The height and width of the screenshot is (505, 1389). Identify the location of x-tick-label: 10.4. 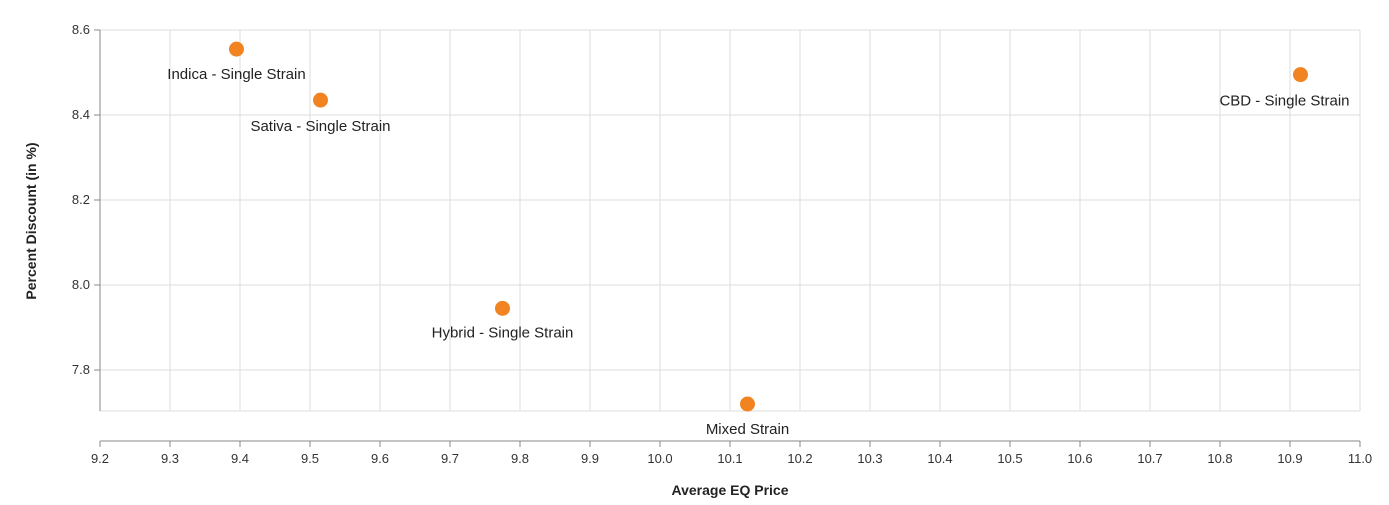
(939, 458).